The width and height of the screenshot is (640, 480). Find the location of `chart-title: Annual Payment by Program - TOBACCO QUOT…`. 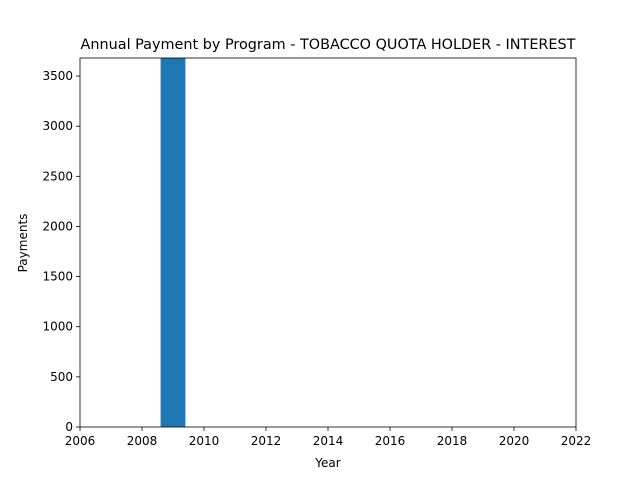

chart-title: Annual Payment by Program - TOBACCO QUOT… is located at coordinates (328, 45).